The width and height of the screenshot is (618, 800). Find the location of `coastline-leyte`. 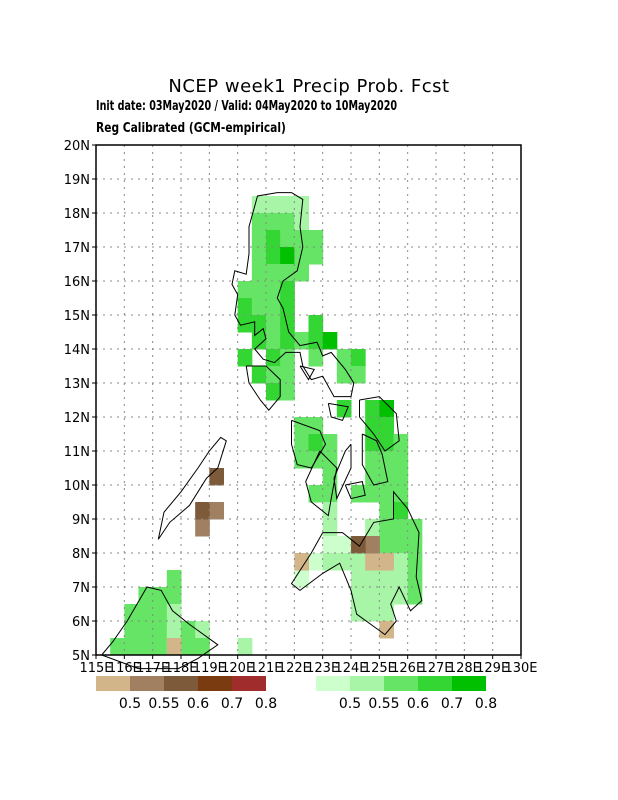

coastline-leyte is located at coordinates (375, 459).